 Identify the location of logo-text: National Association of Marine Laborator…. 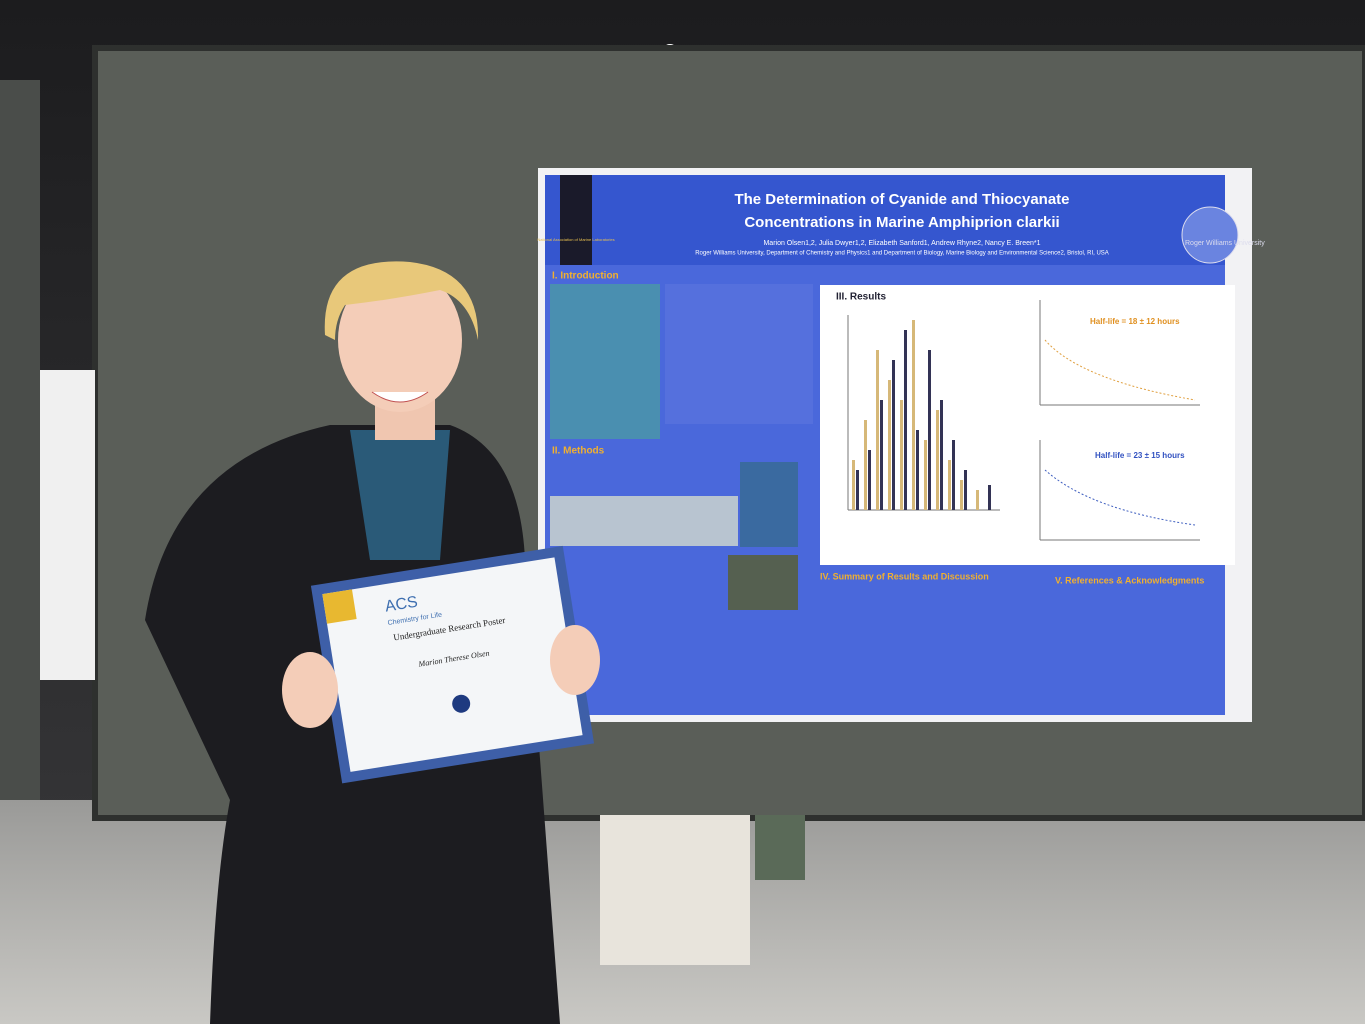
(575, 239).